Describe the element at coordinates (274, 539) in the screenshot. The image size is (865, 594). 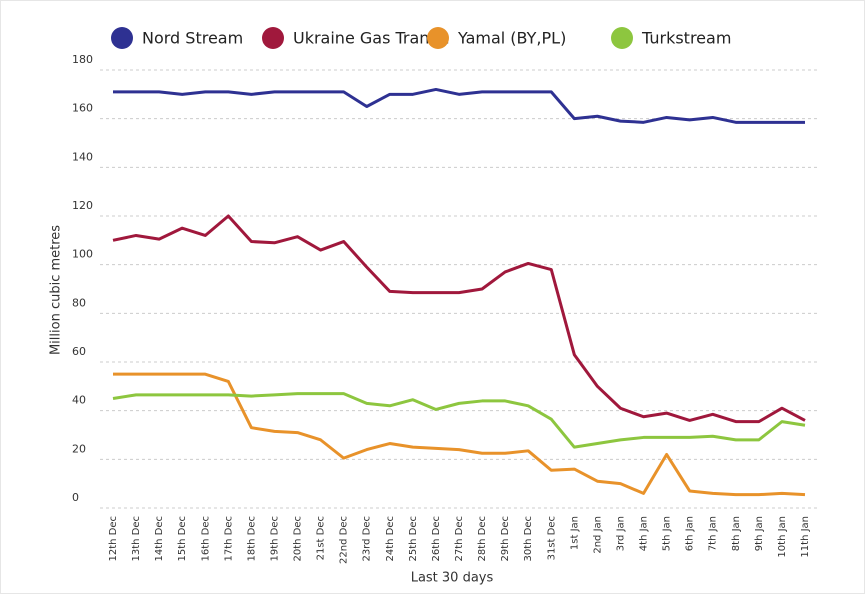
I see `x-tick-label: 19th Dec` at that location.